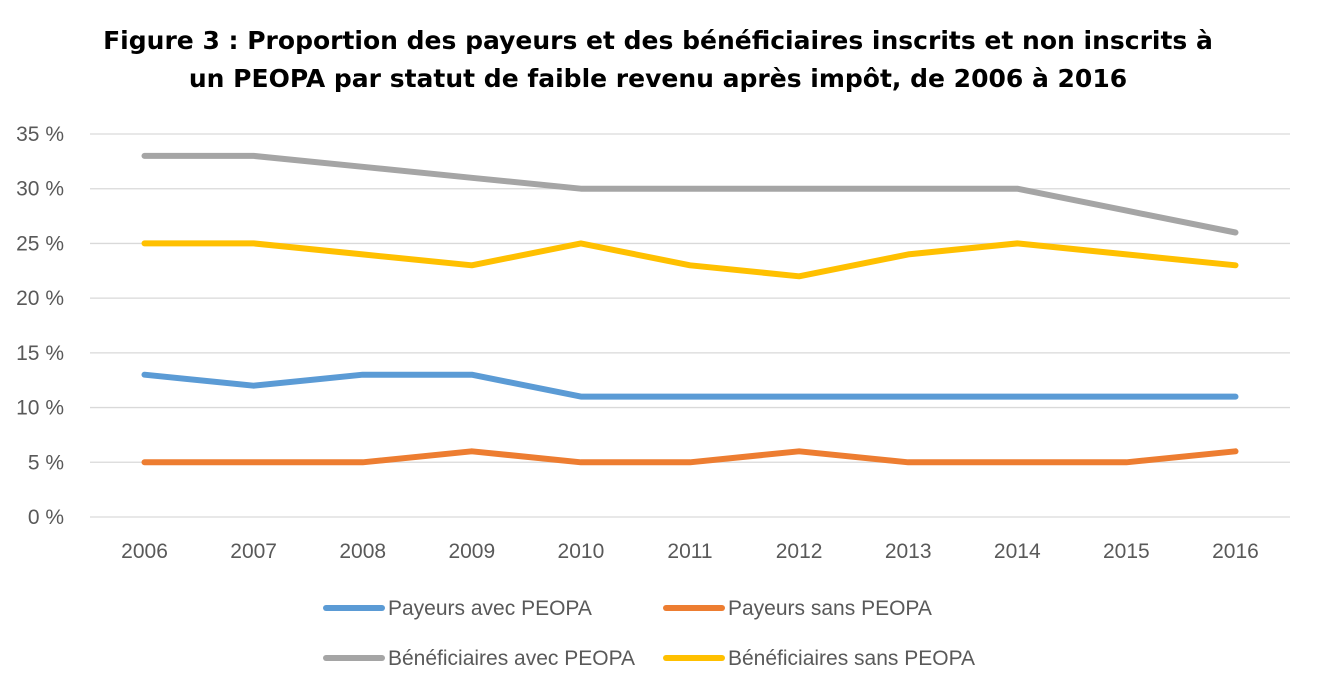 The width and height of the screenshot is (1320, 695). I want to click on x-tick-label: 2006, so click(144, 551).